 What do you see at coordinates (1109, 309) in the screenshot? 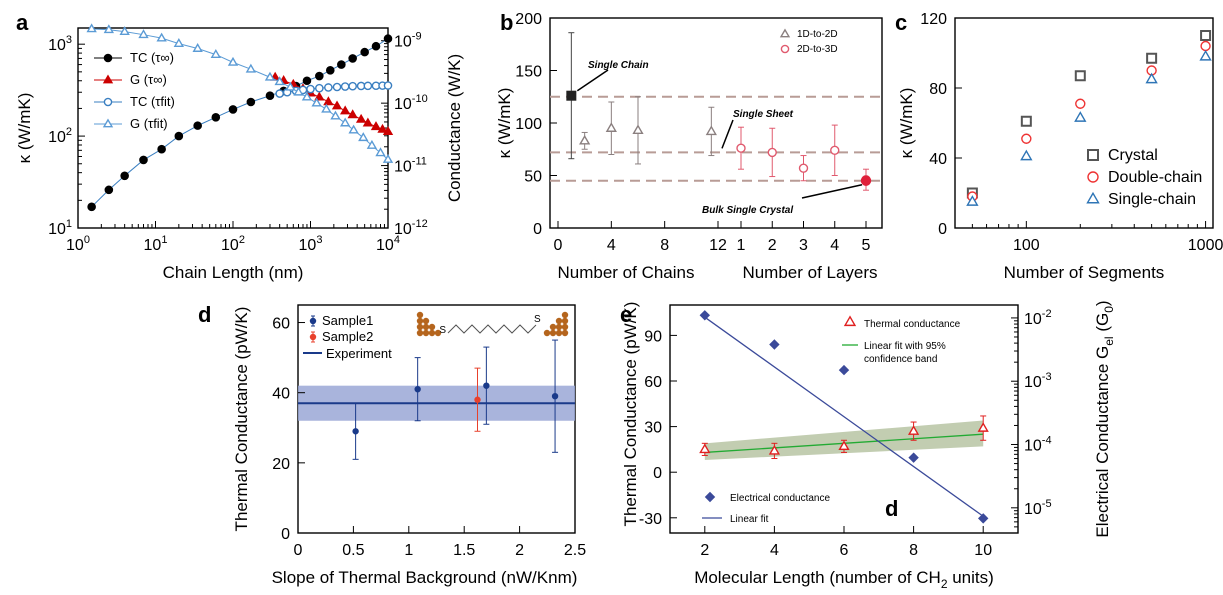
I see `y2-axis-label-part: 0` at bounding box center [1109, 309].